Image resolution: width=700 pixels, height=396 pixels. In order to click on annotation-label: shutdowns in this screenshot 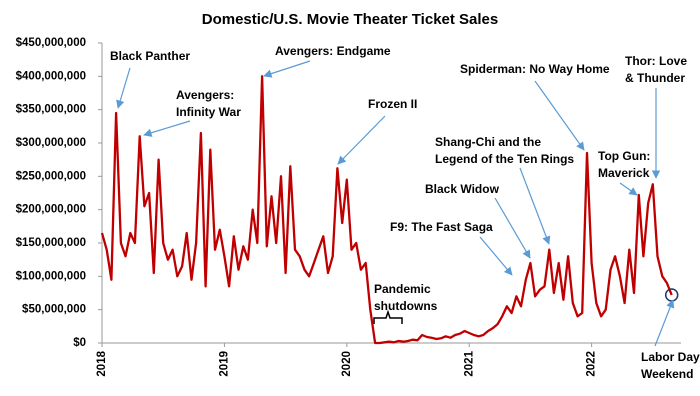, I will do `click(406, 306)`.